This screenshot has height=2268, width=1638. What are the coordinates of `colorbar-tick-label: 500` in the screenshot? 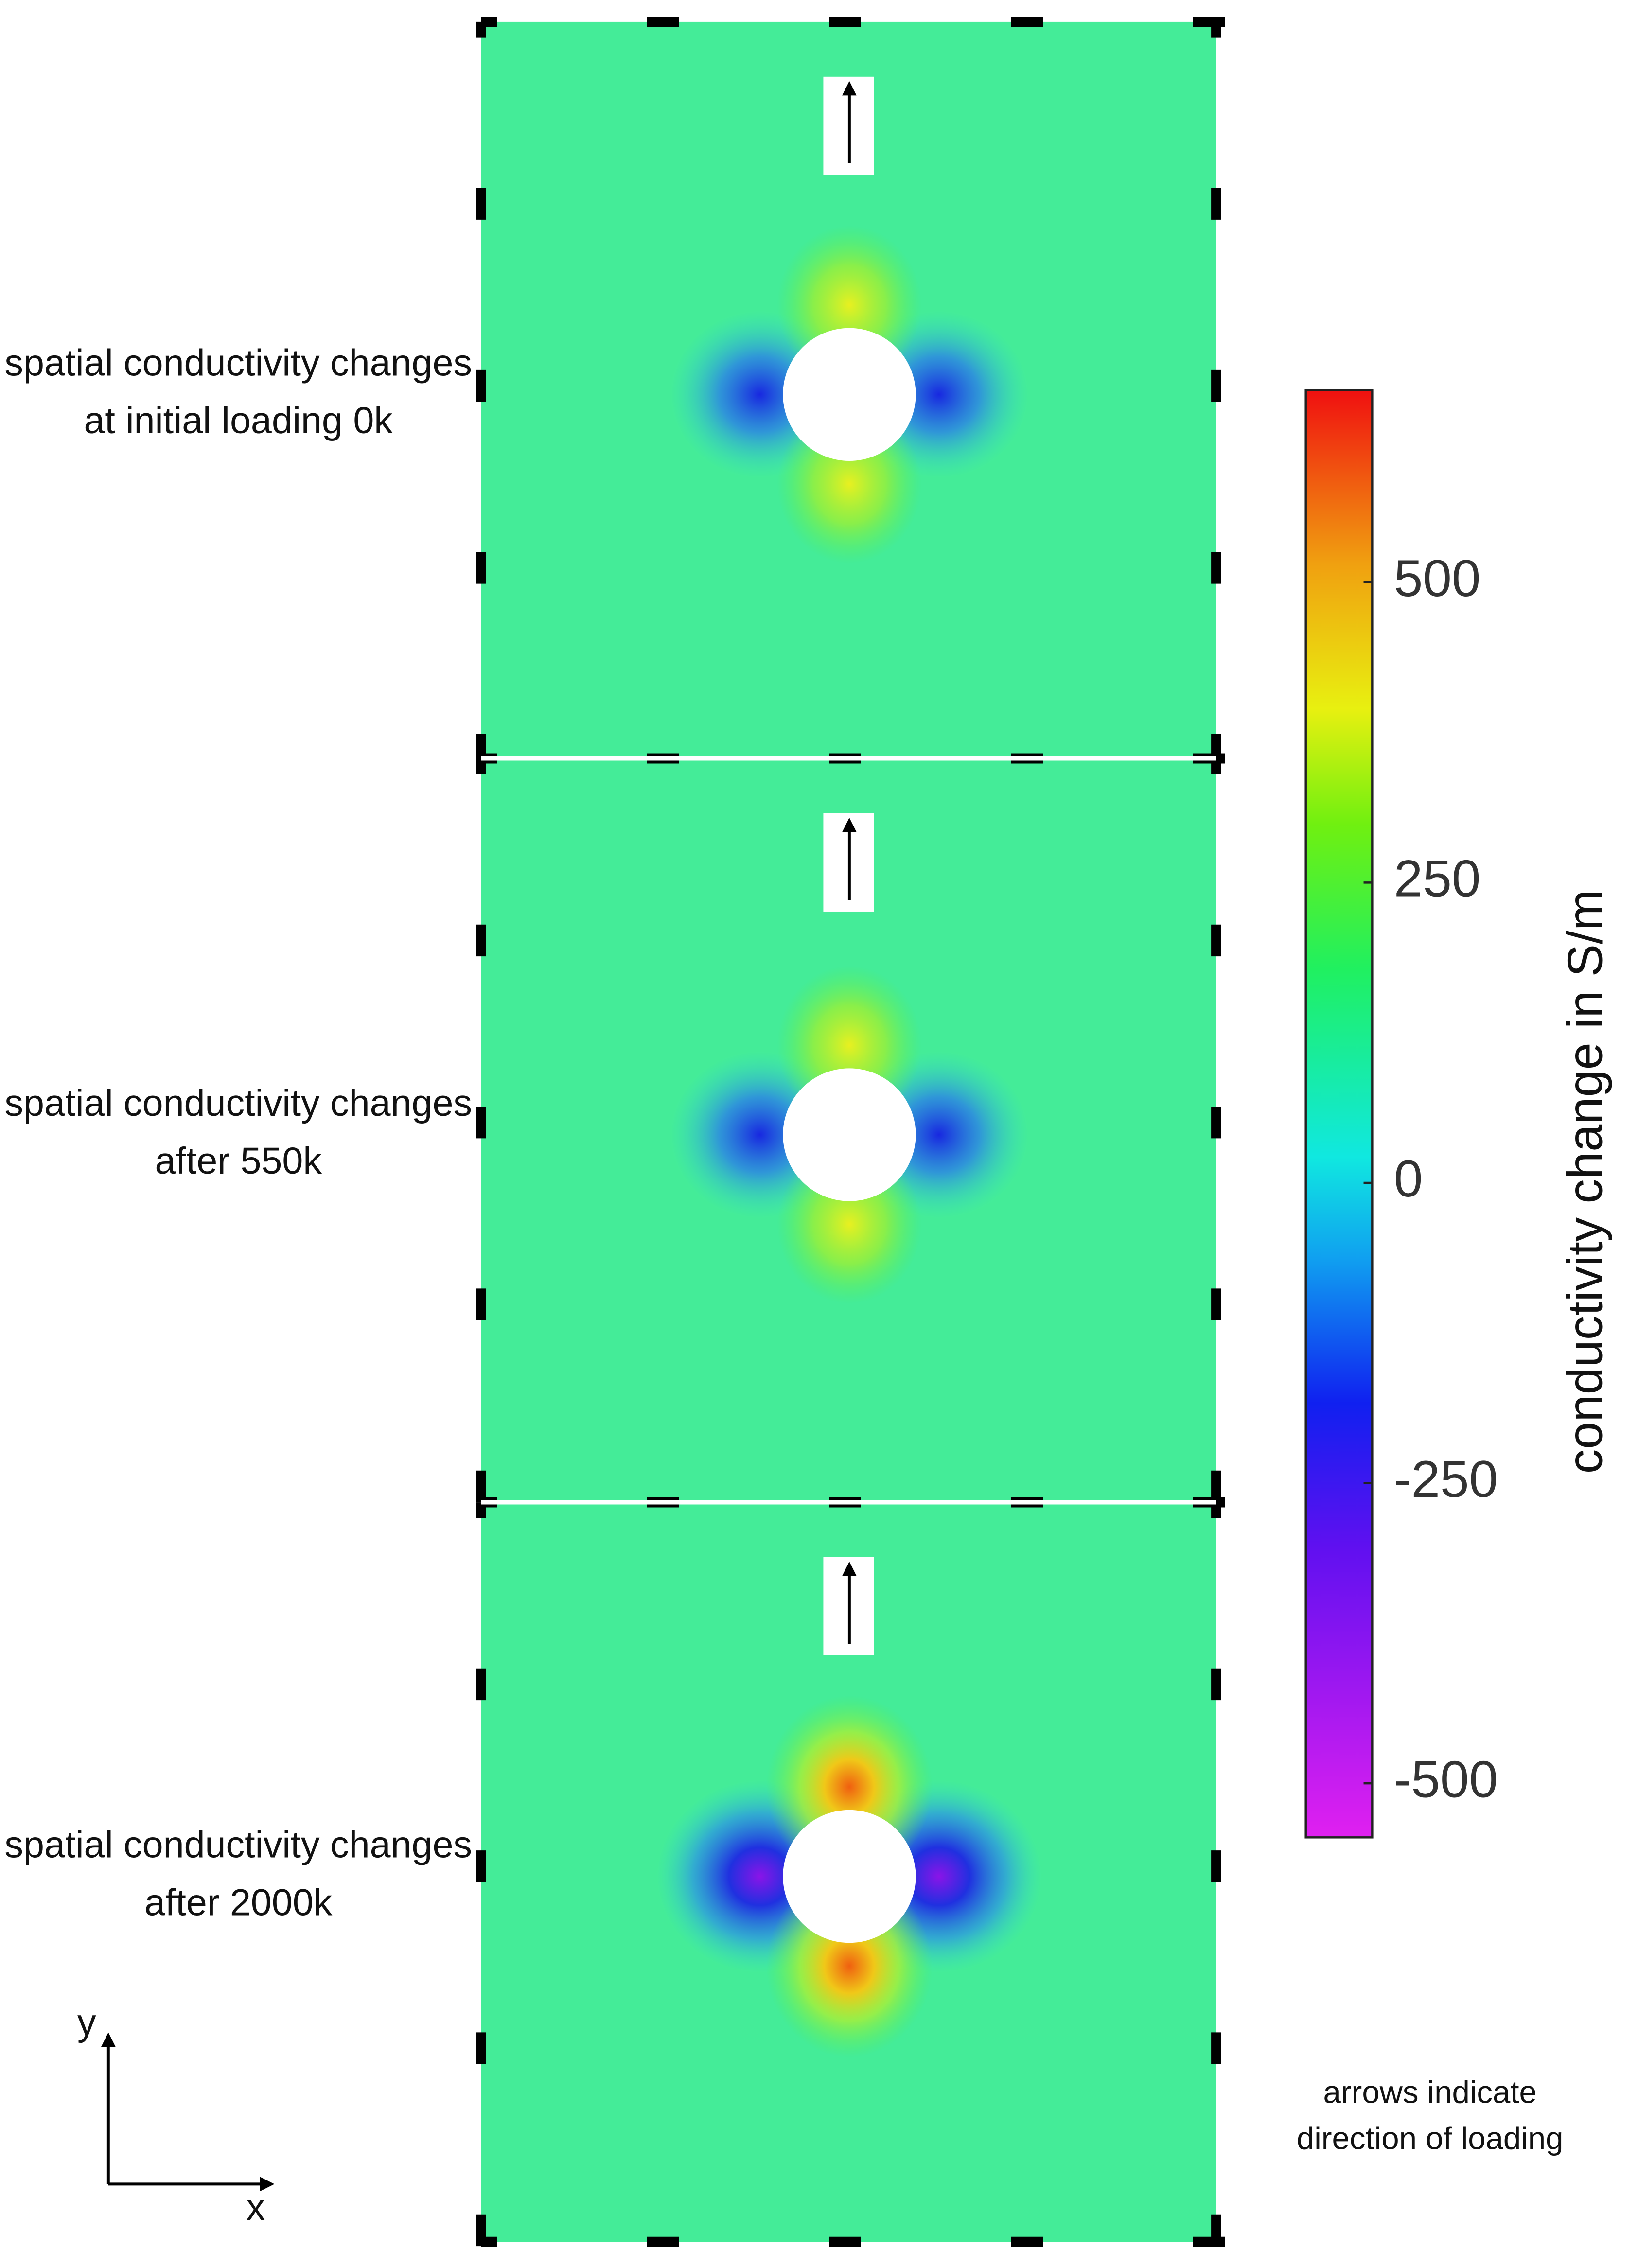 It's located at (1437, 578).